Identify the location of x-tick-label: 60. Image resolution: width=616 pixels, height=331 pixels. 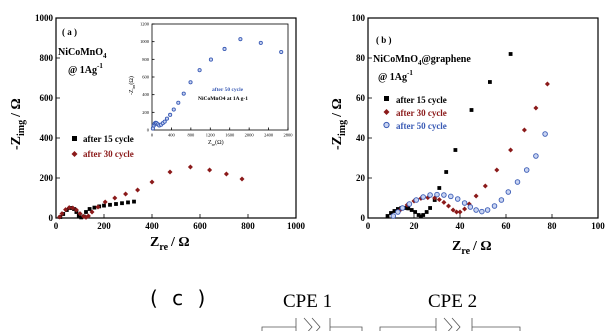
(507, 226).